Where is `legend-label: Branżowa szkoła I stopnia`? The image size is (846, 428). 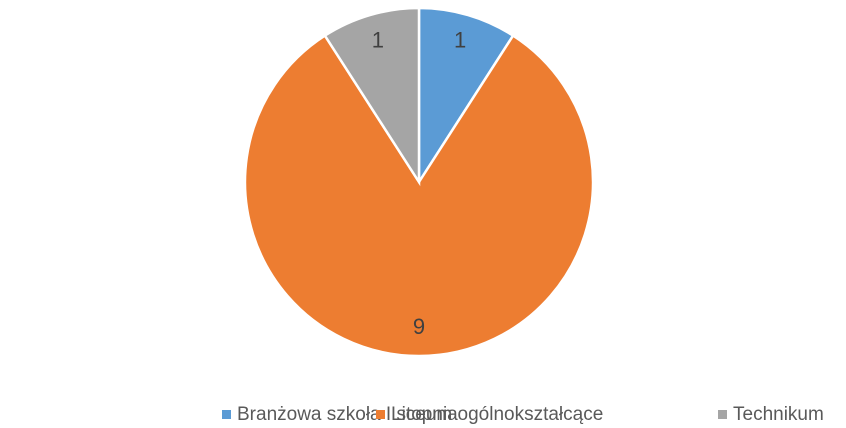 legend-label: Branżowa szkoła I stopnia is located at coordinates (347, 414).